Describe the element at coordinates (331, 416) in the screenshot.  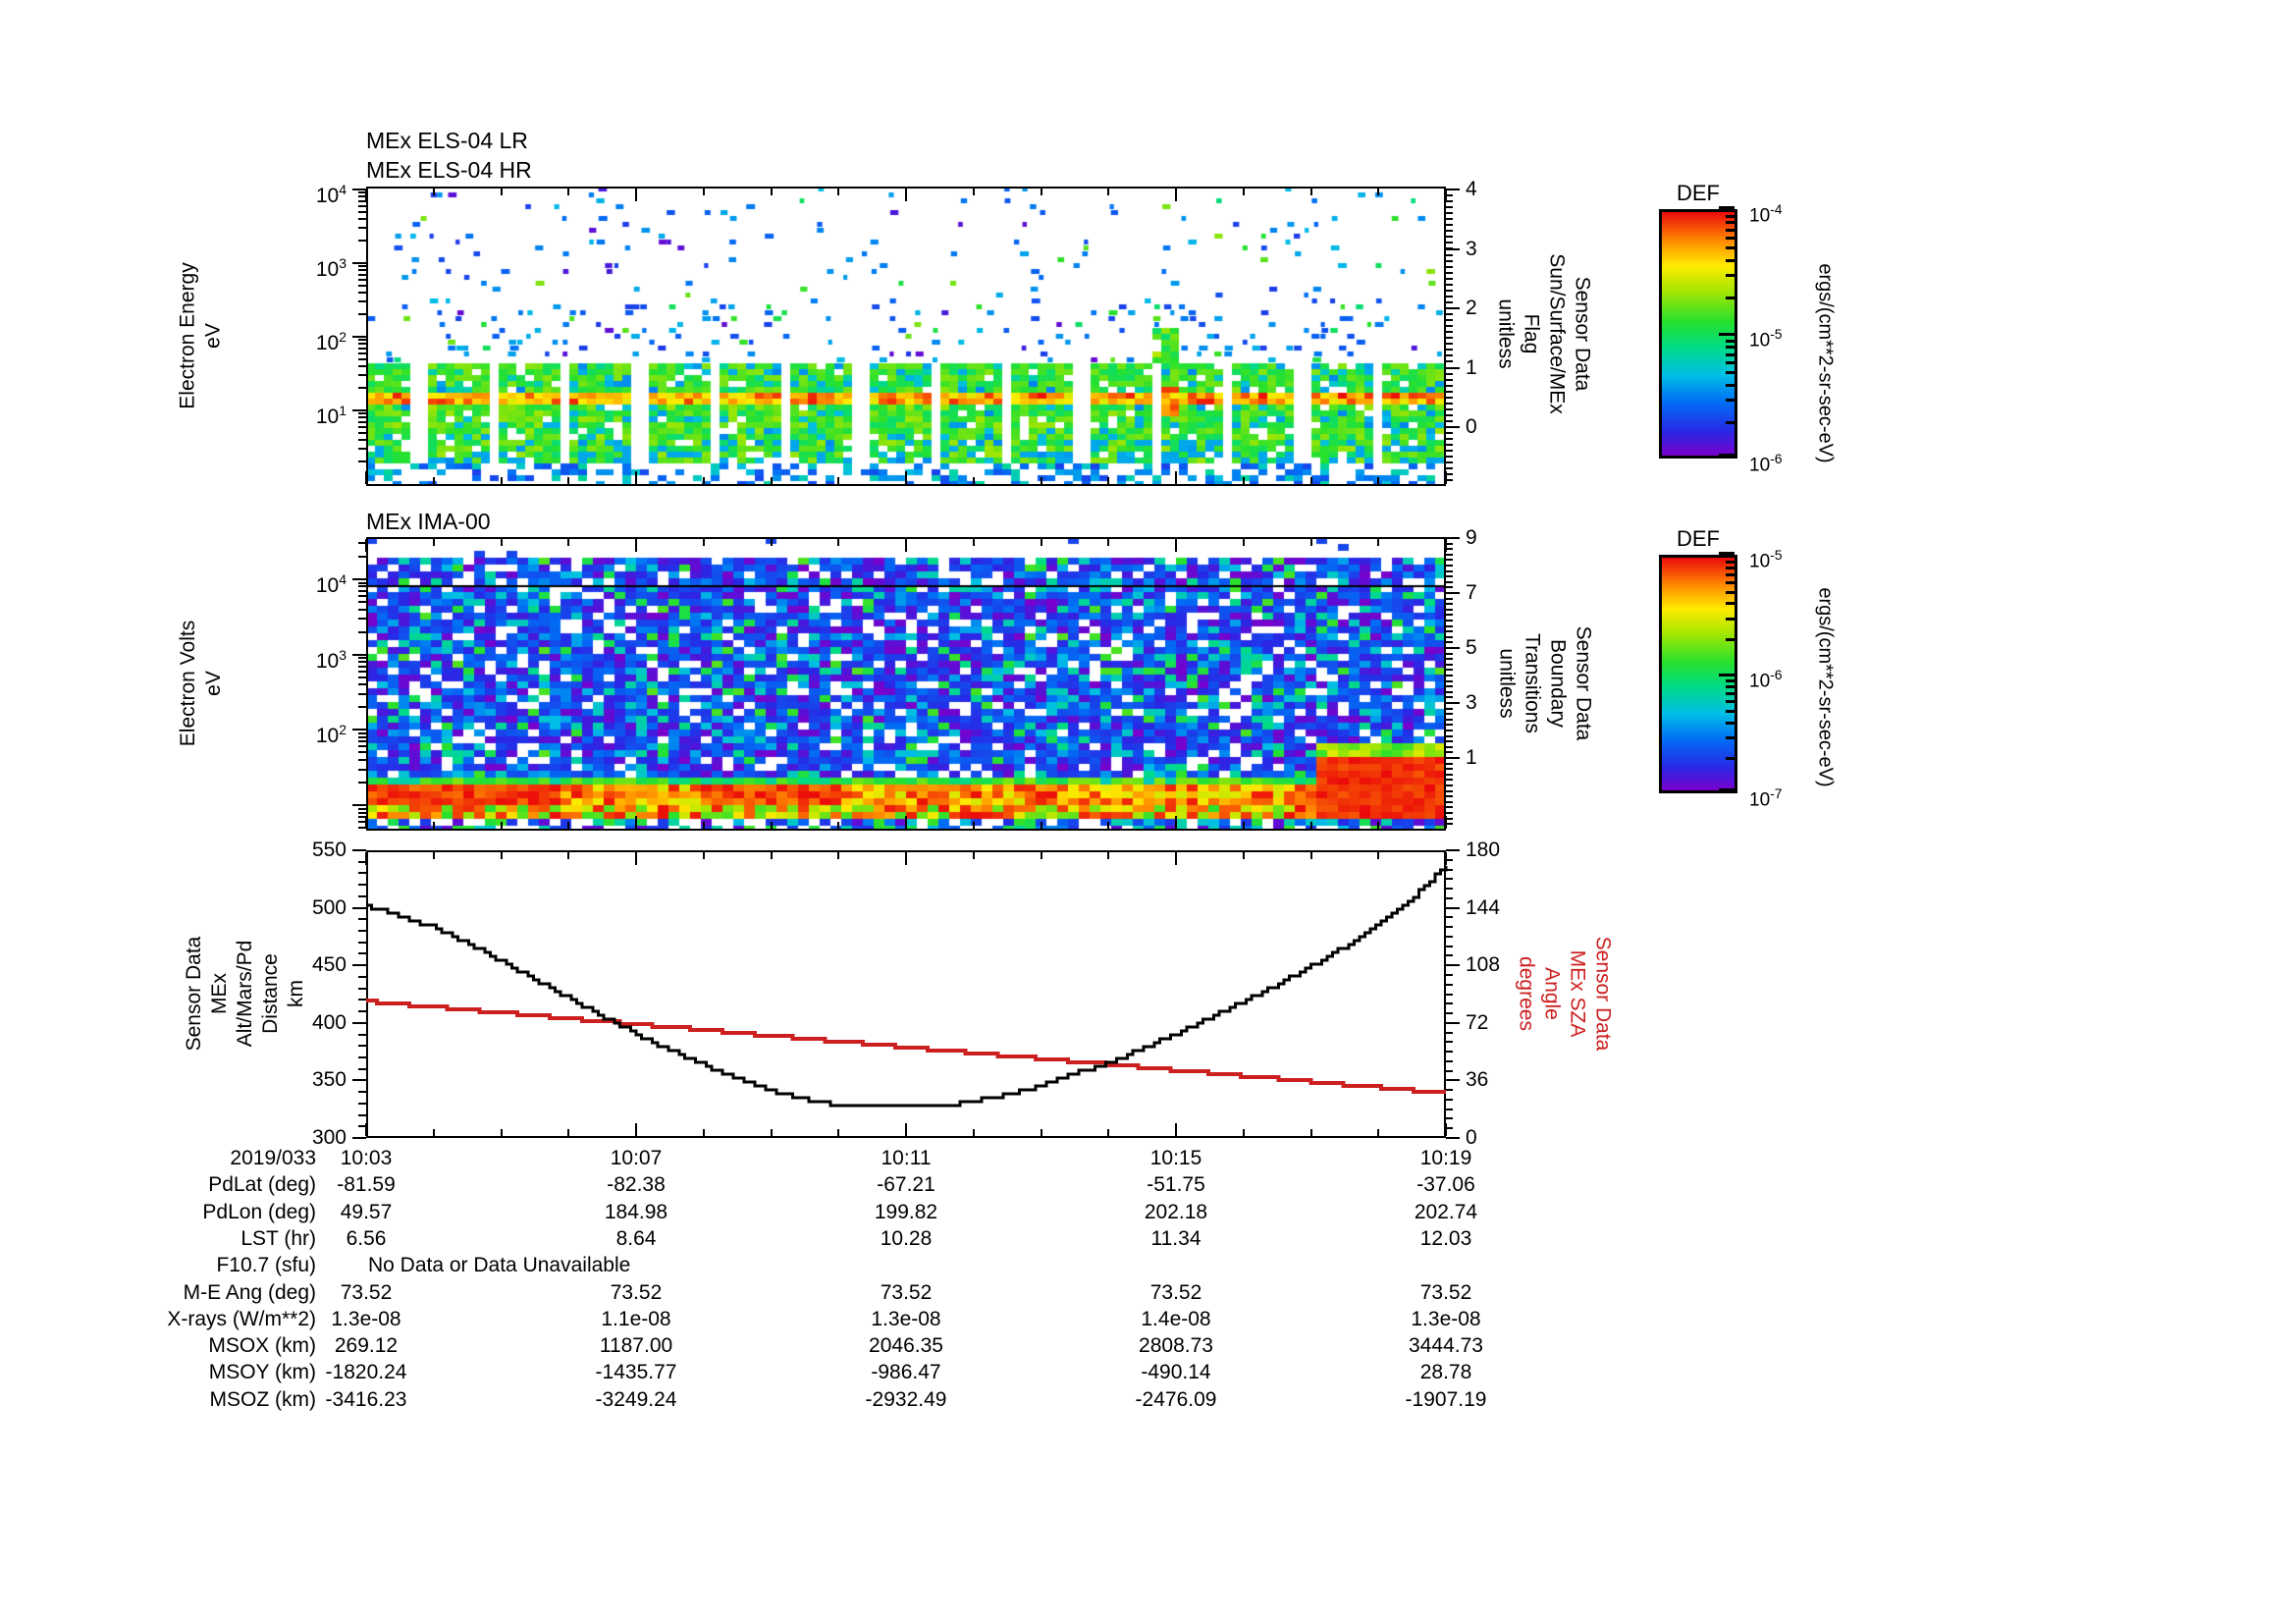
I see `els-ytick-label: 101` at that location.